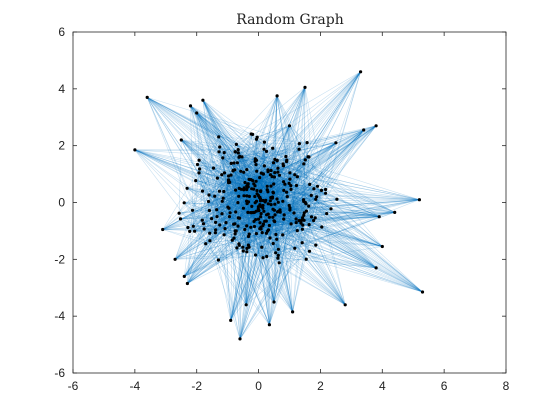  What do you see at coordinates (61, 32) in the screenshot?
I see `y-tick-label: 6` at bounding box center [61, 32].